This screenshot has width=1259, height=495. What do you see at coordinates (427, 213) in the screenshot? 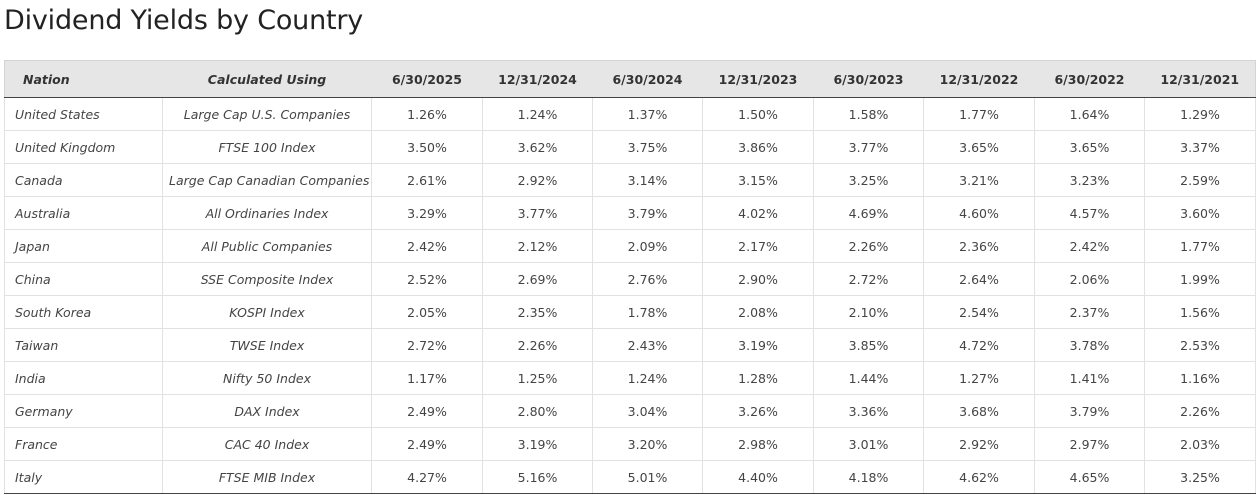
I see `yield-cell: 3.29%` at bounding box center [427, 213].